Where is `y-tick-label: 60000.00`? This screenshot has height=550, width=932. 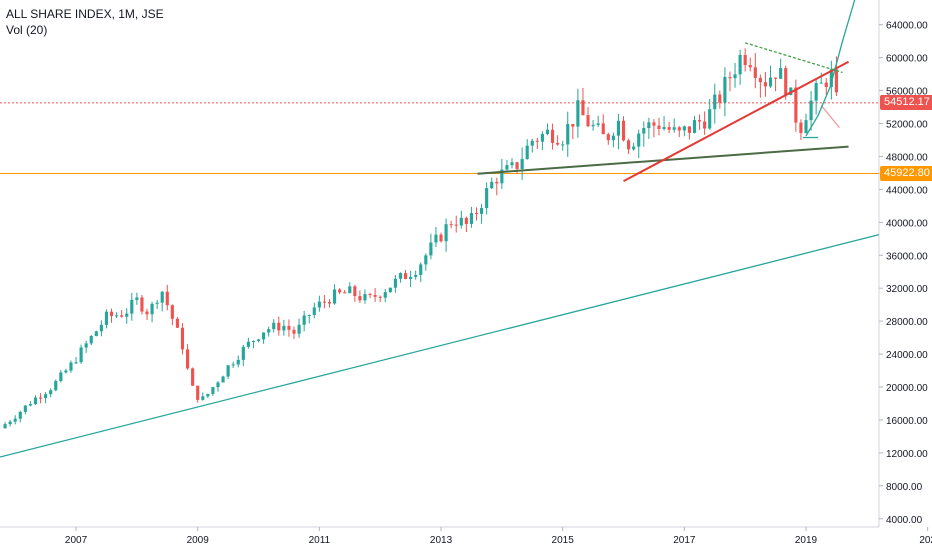
y-tick-label: 60000.00 is located at coordinates (907, 59).